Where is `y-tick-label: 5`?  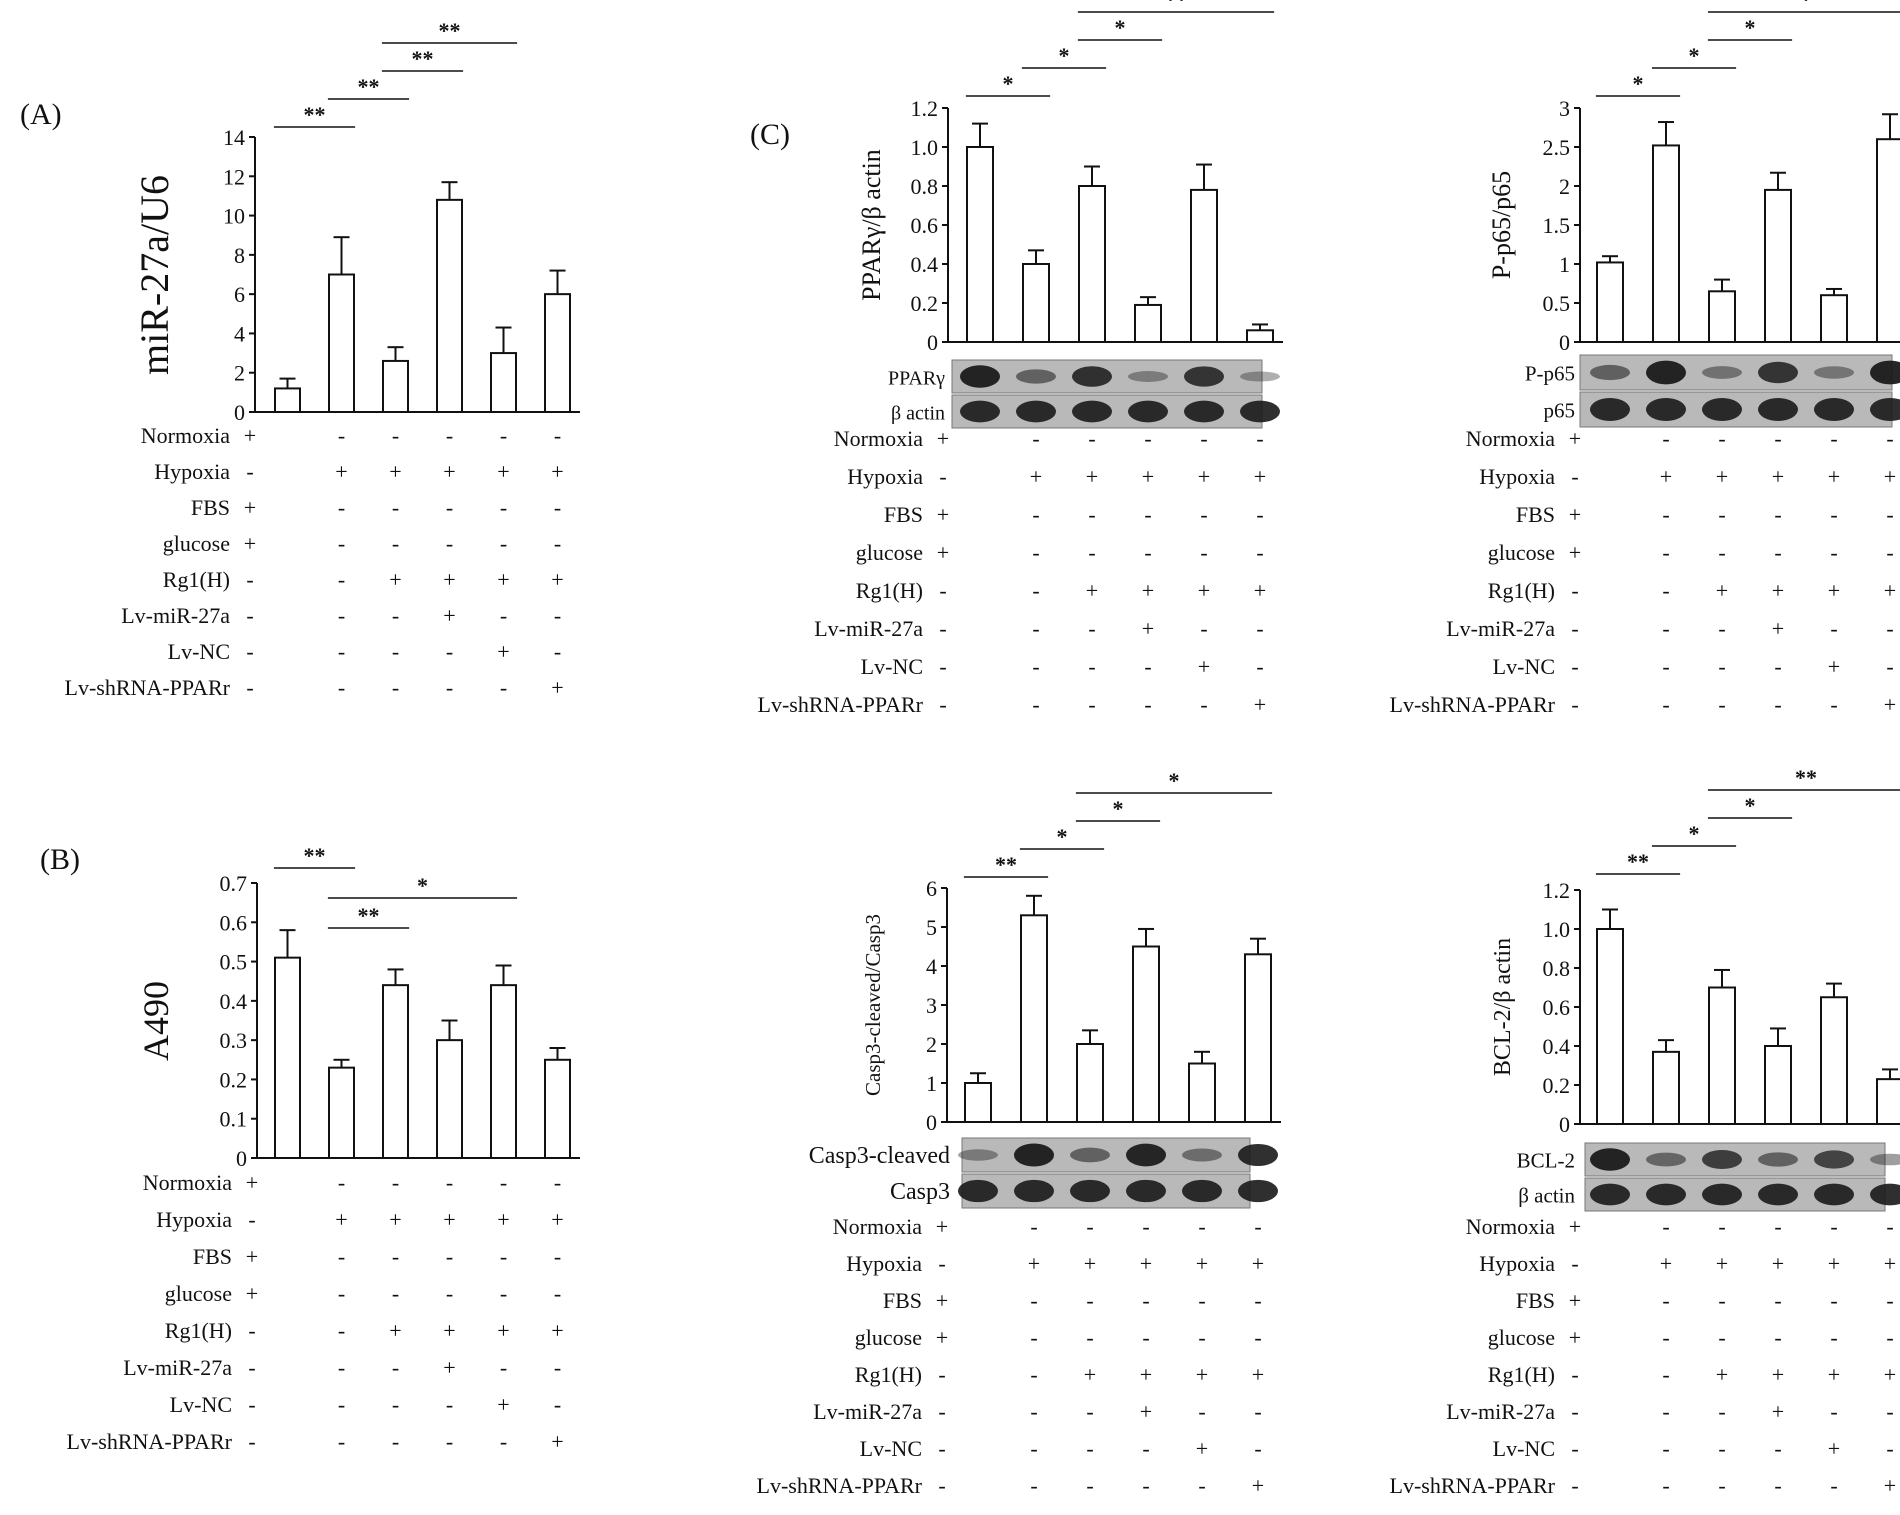 y-tick-label: 5 is located at coordinates (931, 927).